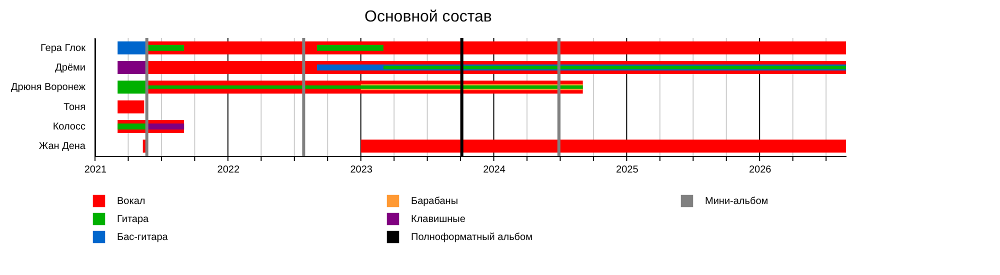 This screenshot has height=275, width=1000. What do you see at coordinates (736, 201) in the screenshot?
I see `legend-label: Мини-альбом` at bounding box center [736, 201].